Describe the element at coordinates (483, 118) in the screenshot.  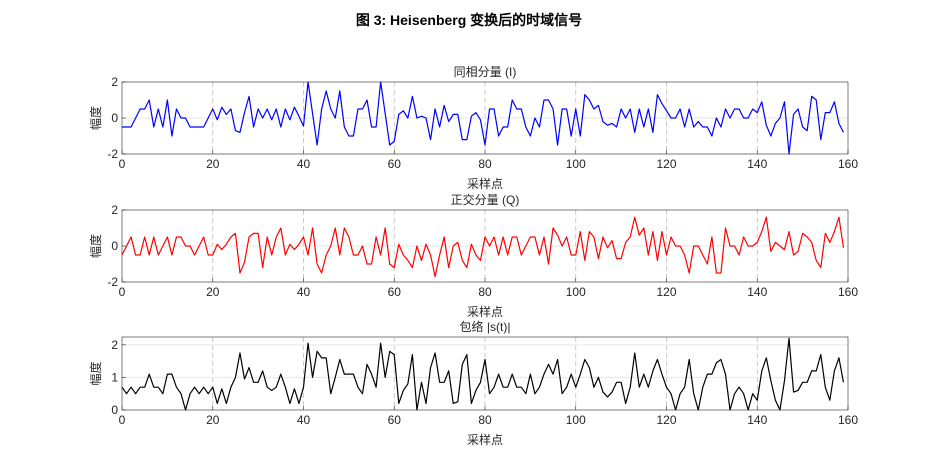
I see `series-line-I` at that location.